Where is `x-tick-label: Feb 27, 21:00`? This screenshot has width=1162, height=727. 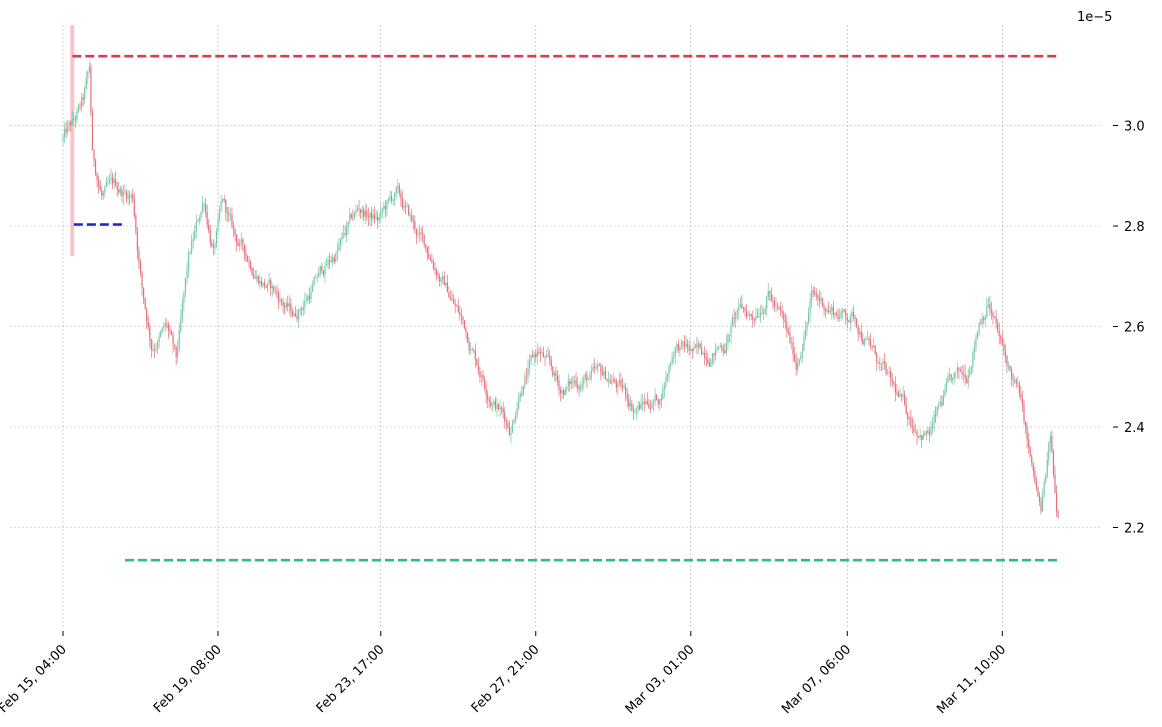
x-tick-label: Feb 27, 21:00 is located at coordinates (506, 679).